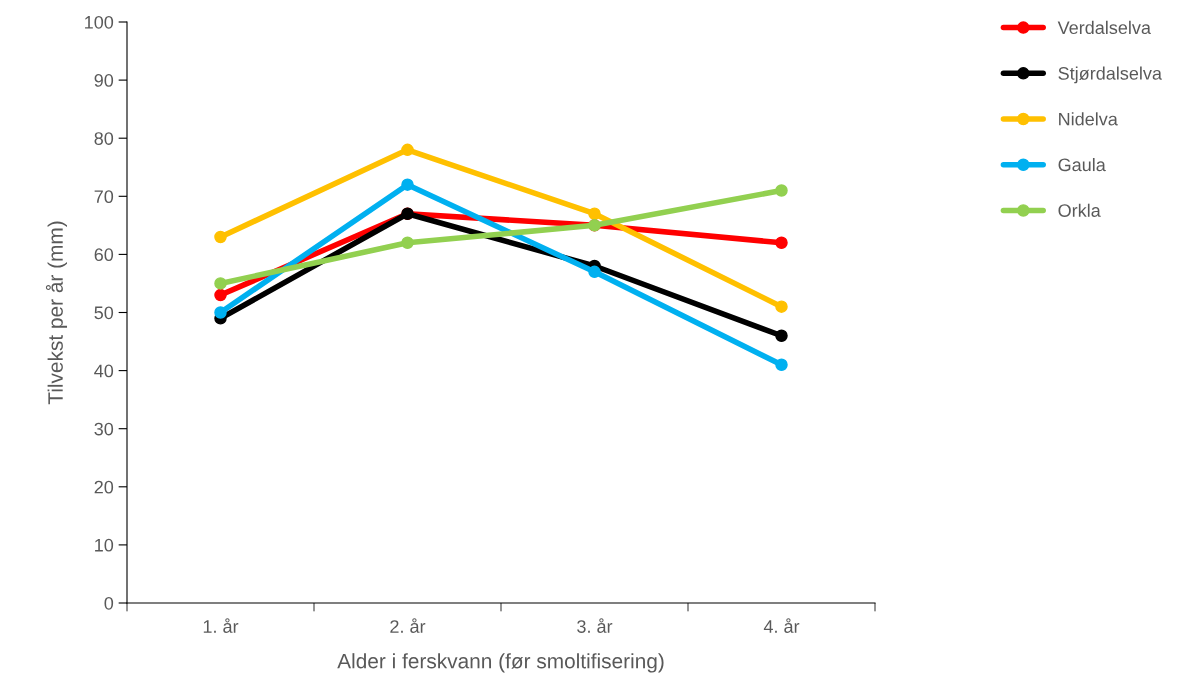  What do you see at coordinates (104, 429) in the screenshot?
I see `y-tick-label: 30` at bounding box center [104, 429].